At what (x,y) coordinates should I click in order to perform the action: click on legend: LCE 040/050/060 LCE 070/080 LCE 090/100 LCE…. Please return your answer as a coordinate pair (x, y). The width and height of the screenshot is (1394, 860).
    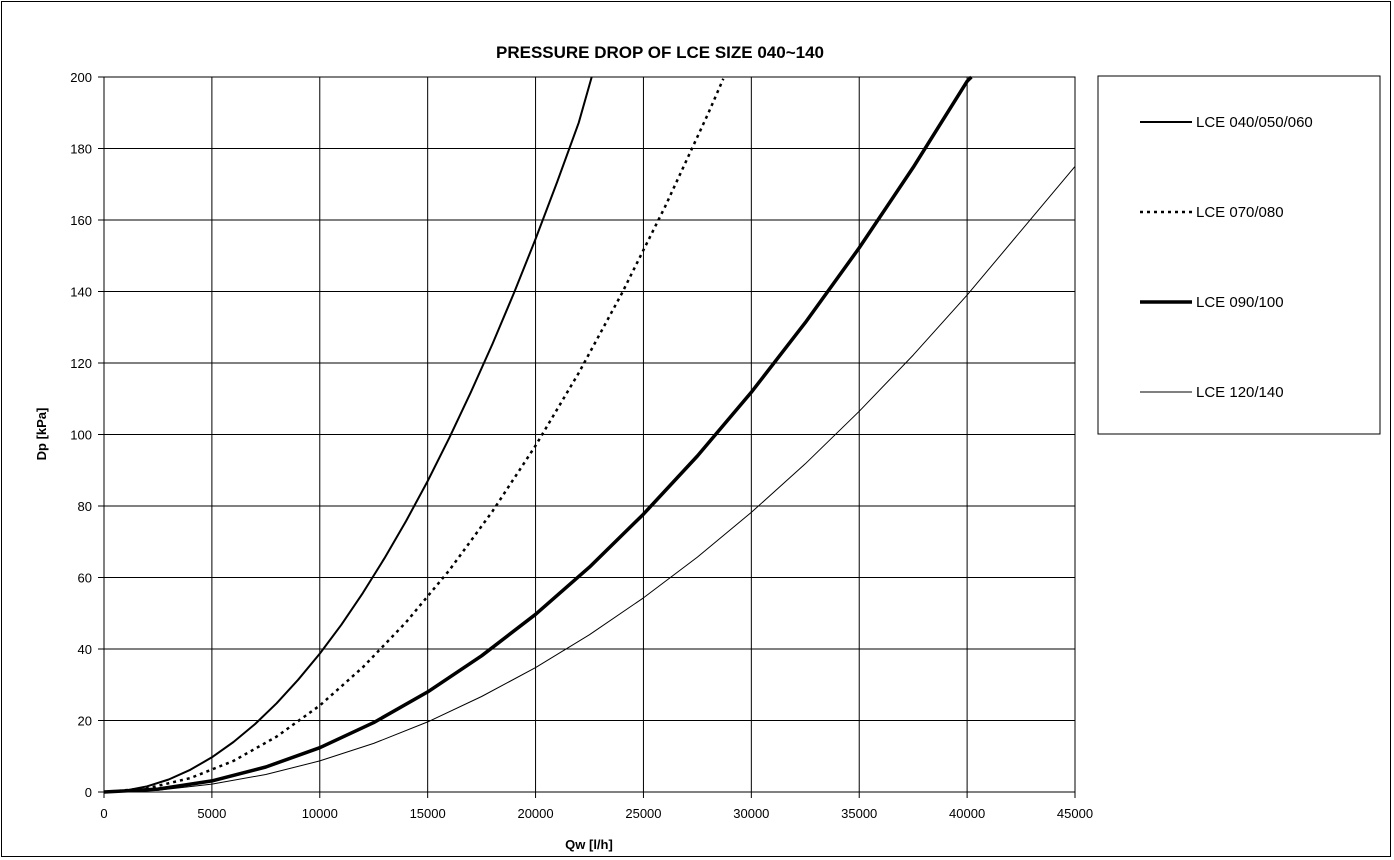
    Looking at the image, I should click on (1239, 255).